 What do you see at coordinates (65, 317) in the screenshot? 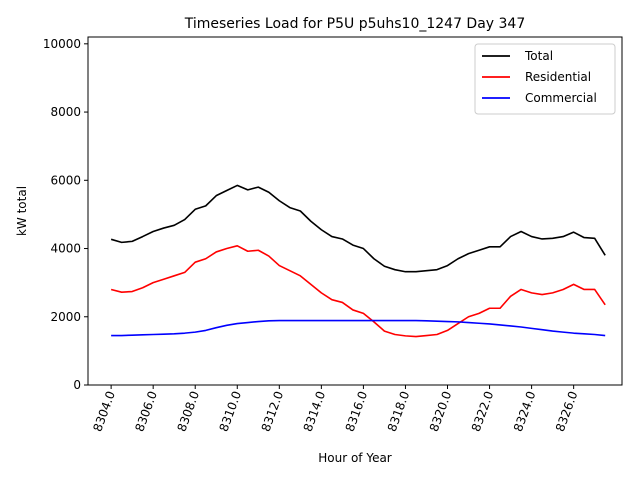
I see `y-tick-label: 2000` at bounding box center [65, 317].